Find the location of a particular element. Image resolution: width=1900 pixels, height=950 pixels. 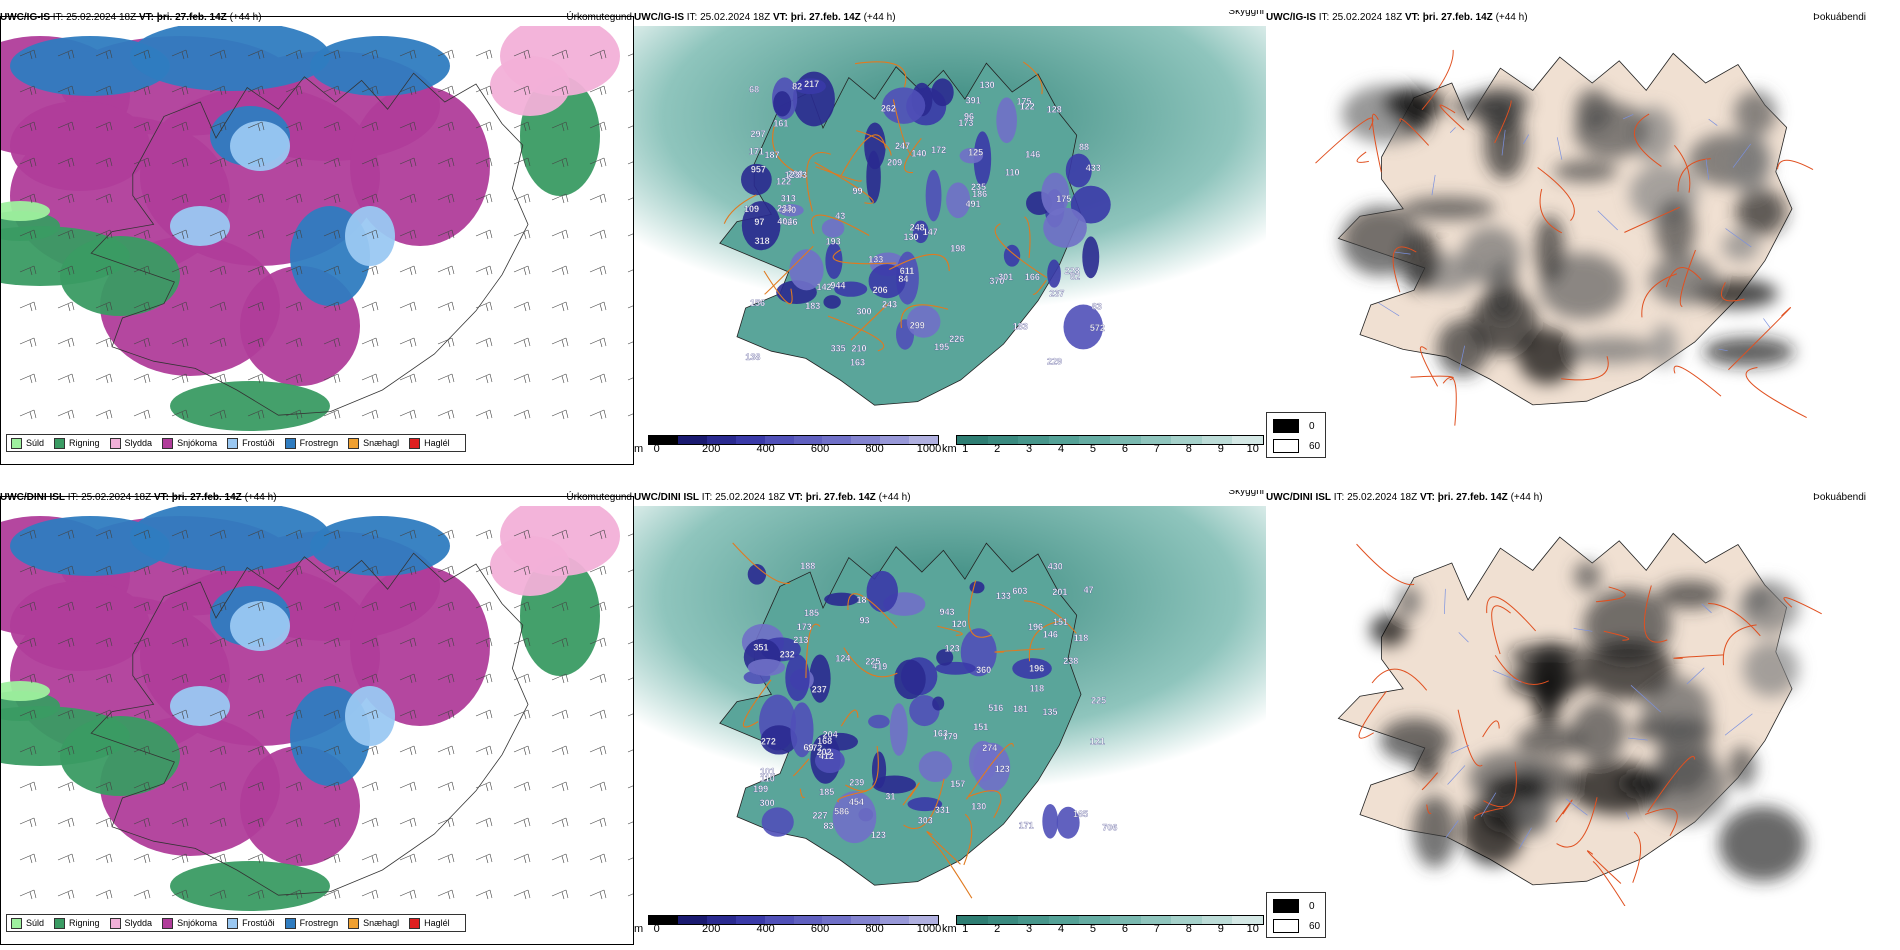

cloud-base-label: 301 is located at coordinates (1005, 277).